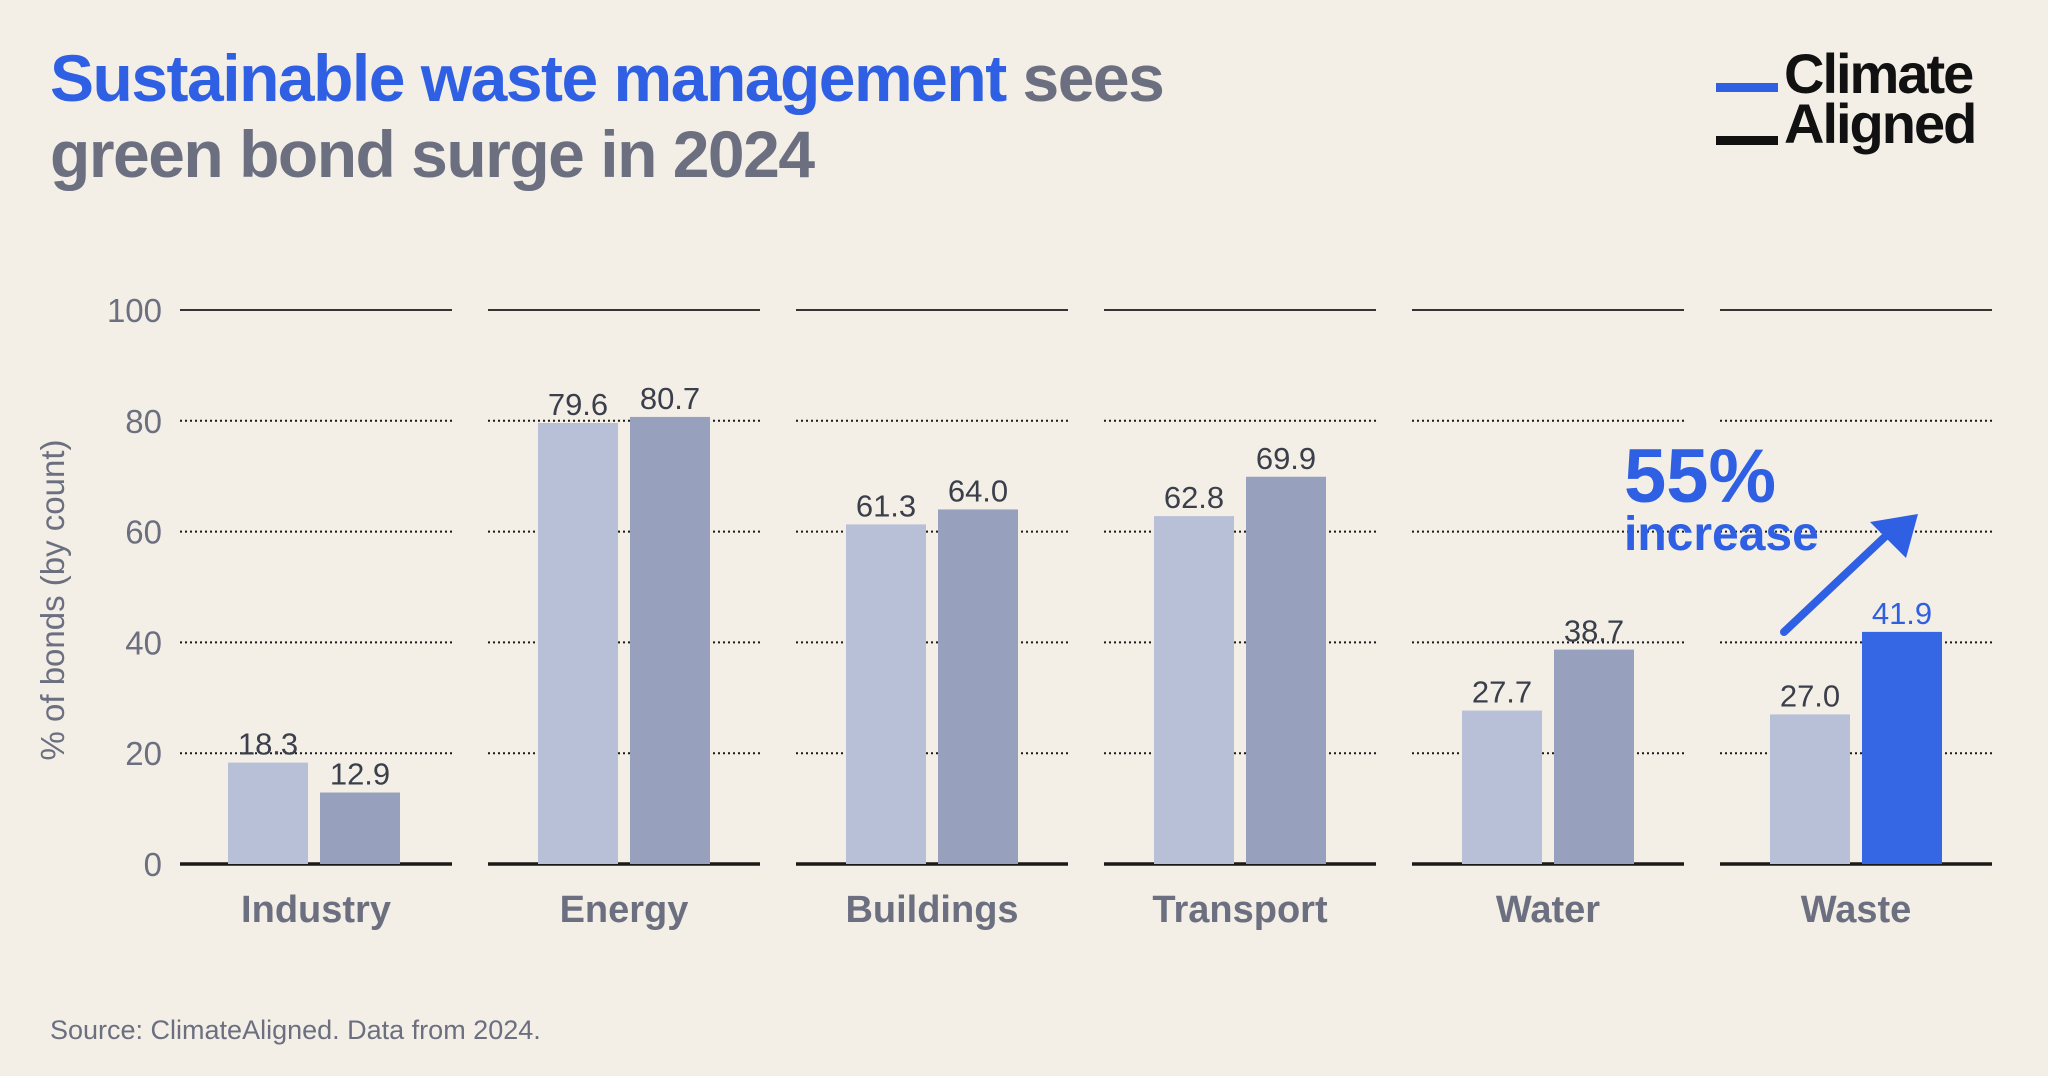  I want to click on value-label: 27.0, so click(1810, 695).